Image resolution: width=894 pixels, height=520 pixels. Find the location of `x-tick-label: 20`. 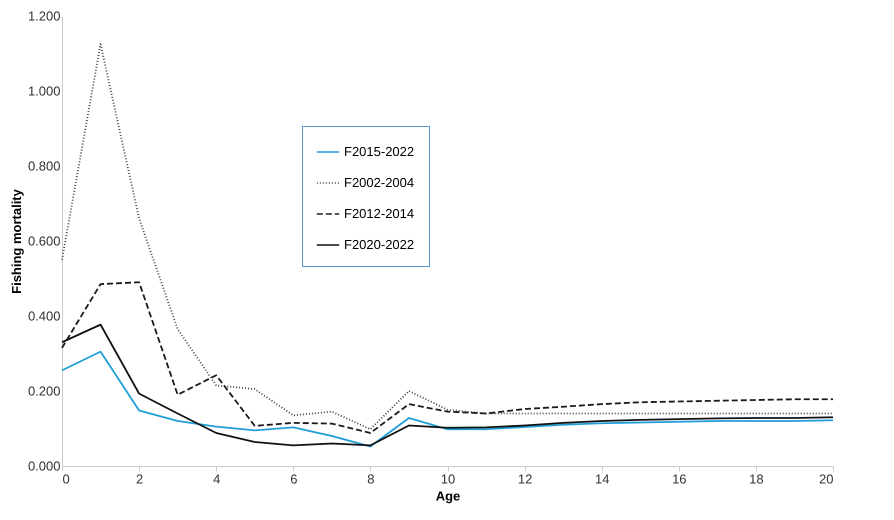

x-tick-label: 20 is located at coordinates (826, 479).